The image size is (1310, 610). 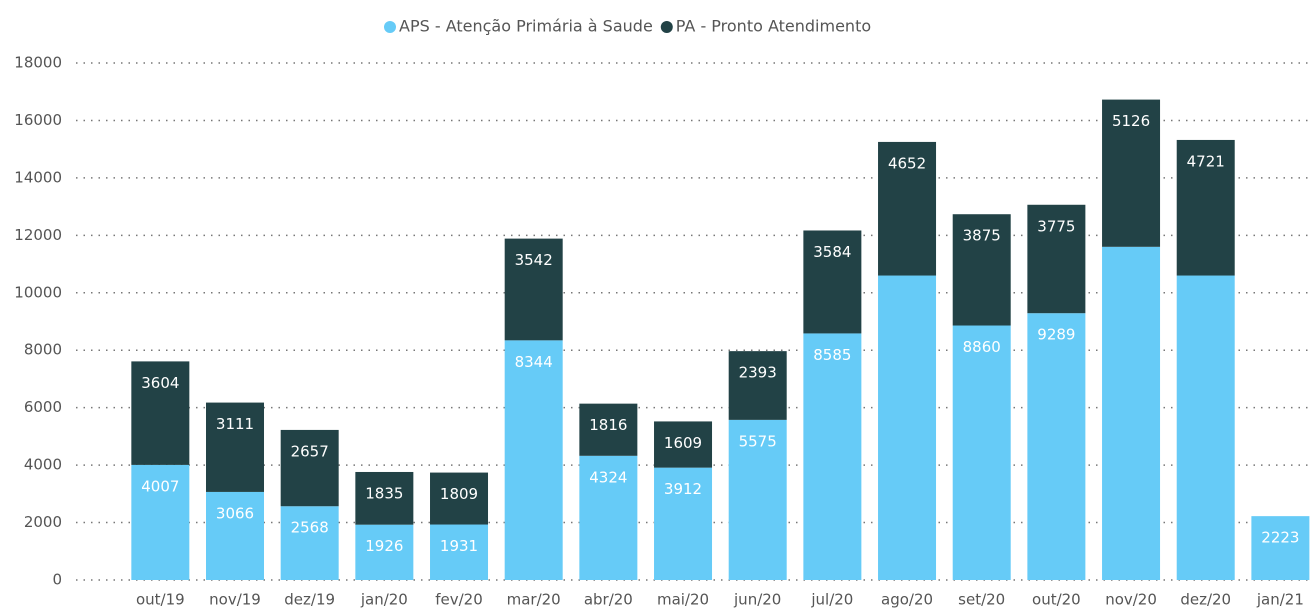 What do you see at coordinates (1056, 335) in the screenshot?
I see `data-label: 9289` at bounding box center [1056, 335].